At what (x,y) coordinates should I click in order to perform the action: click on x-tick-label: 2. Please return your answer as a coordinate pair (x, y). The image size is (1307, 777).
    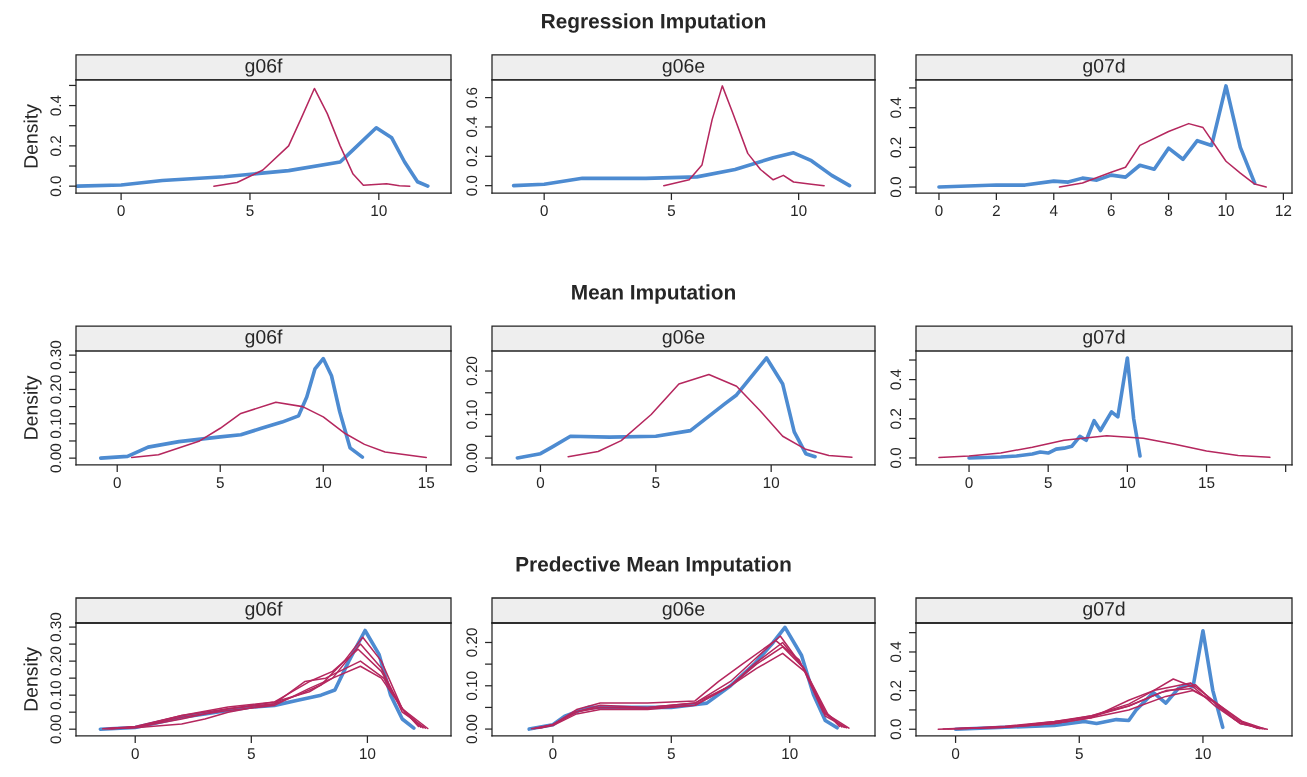
    Looking at the image, I should click on (996, 210).